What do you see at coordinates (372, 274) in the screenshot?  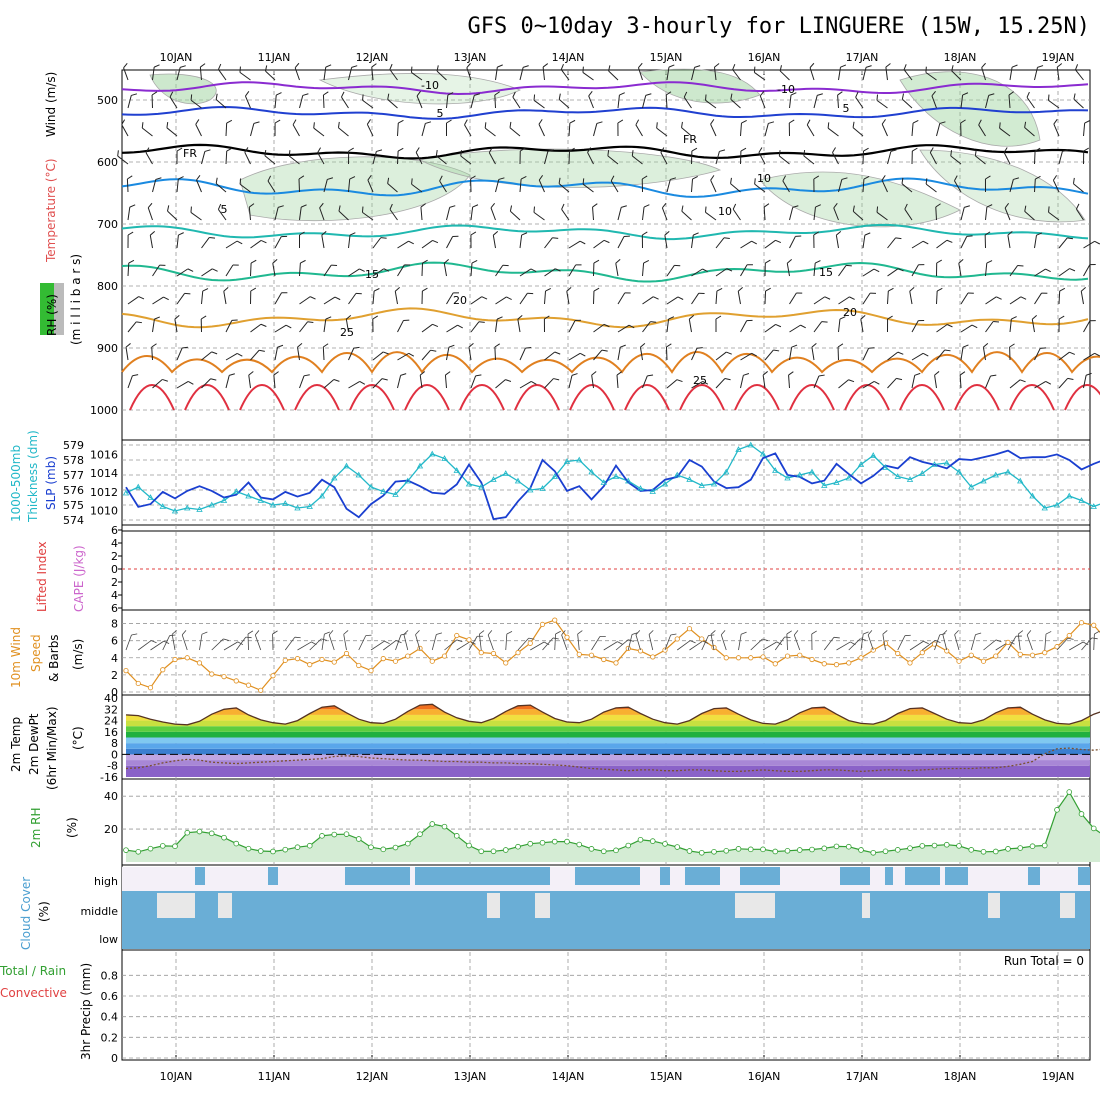 I see `isotherm-label: 15` at bounding box center [372, 274].